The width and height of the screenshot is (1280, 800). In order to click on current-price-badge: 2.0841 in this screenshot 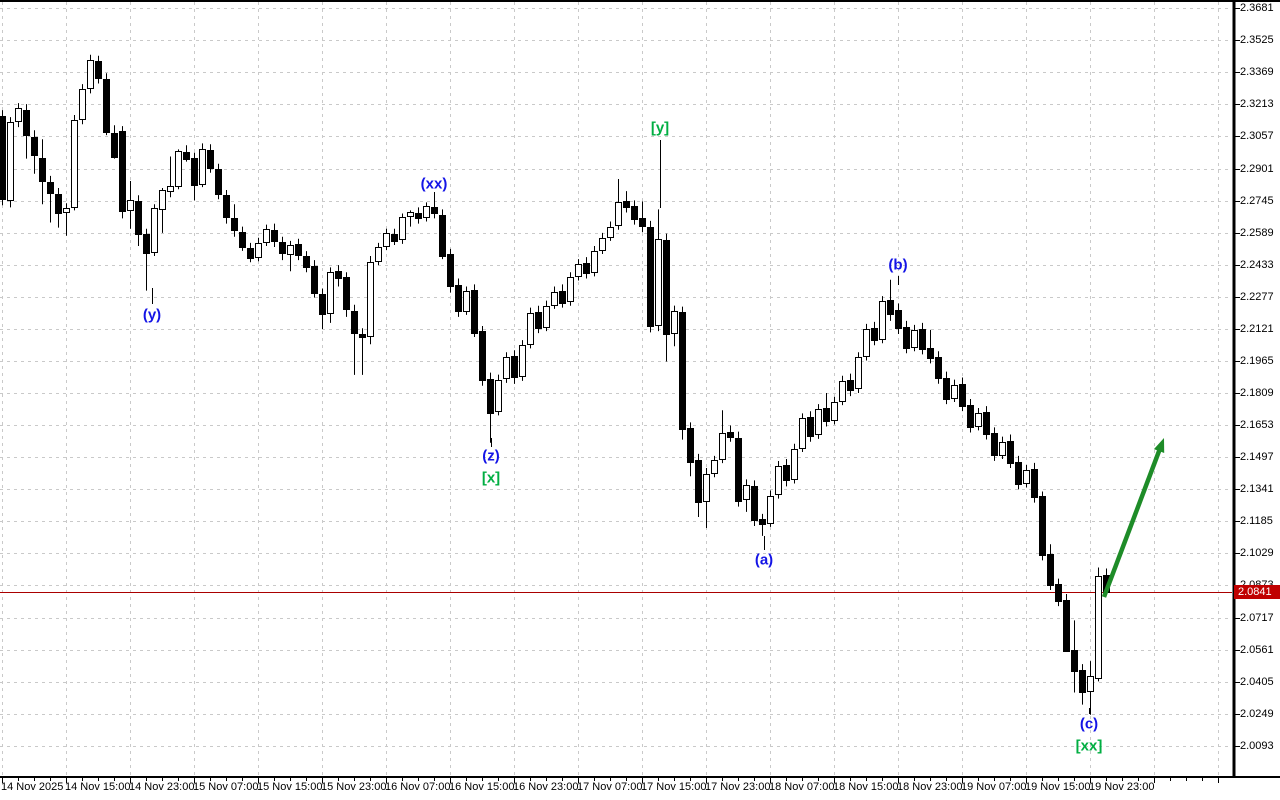, I will do `click(1257, 592)`.